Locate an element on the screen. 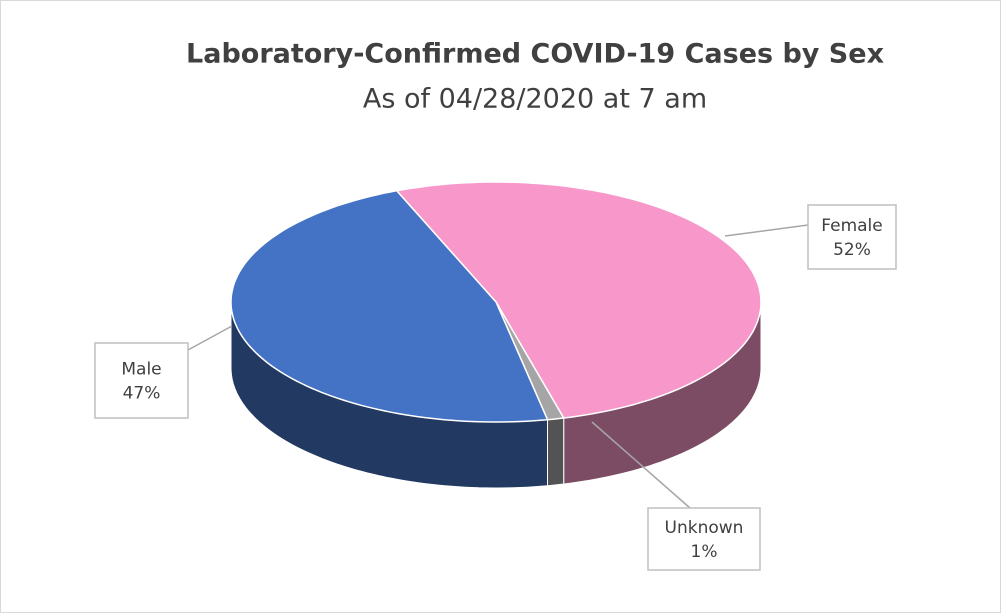 This screenshot has height=613, width=1001. data-label-name: Male is located at coordinates (141, 370).